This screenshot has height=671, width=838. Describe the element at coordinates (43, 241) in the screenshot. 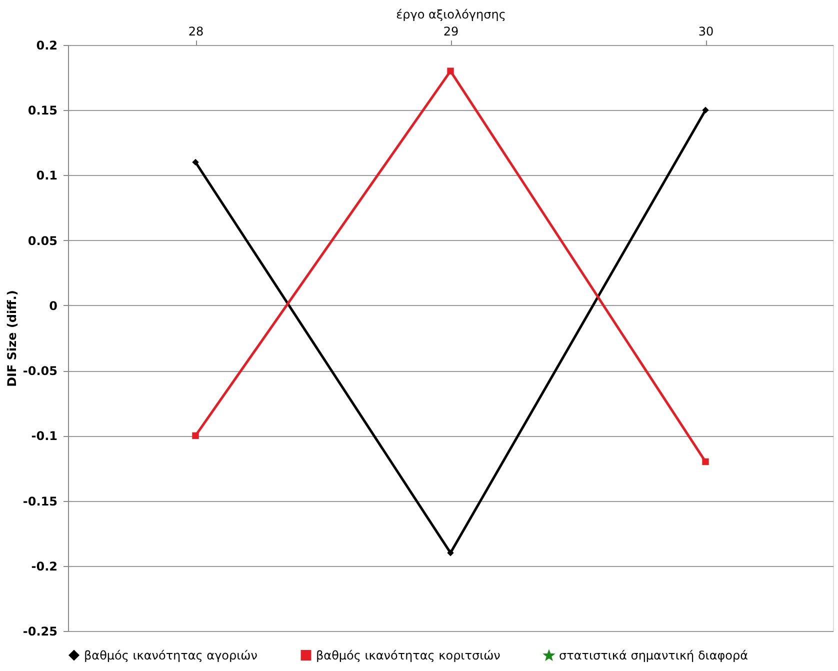

I see `y-tick-label: 0.05` at that location.